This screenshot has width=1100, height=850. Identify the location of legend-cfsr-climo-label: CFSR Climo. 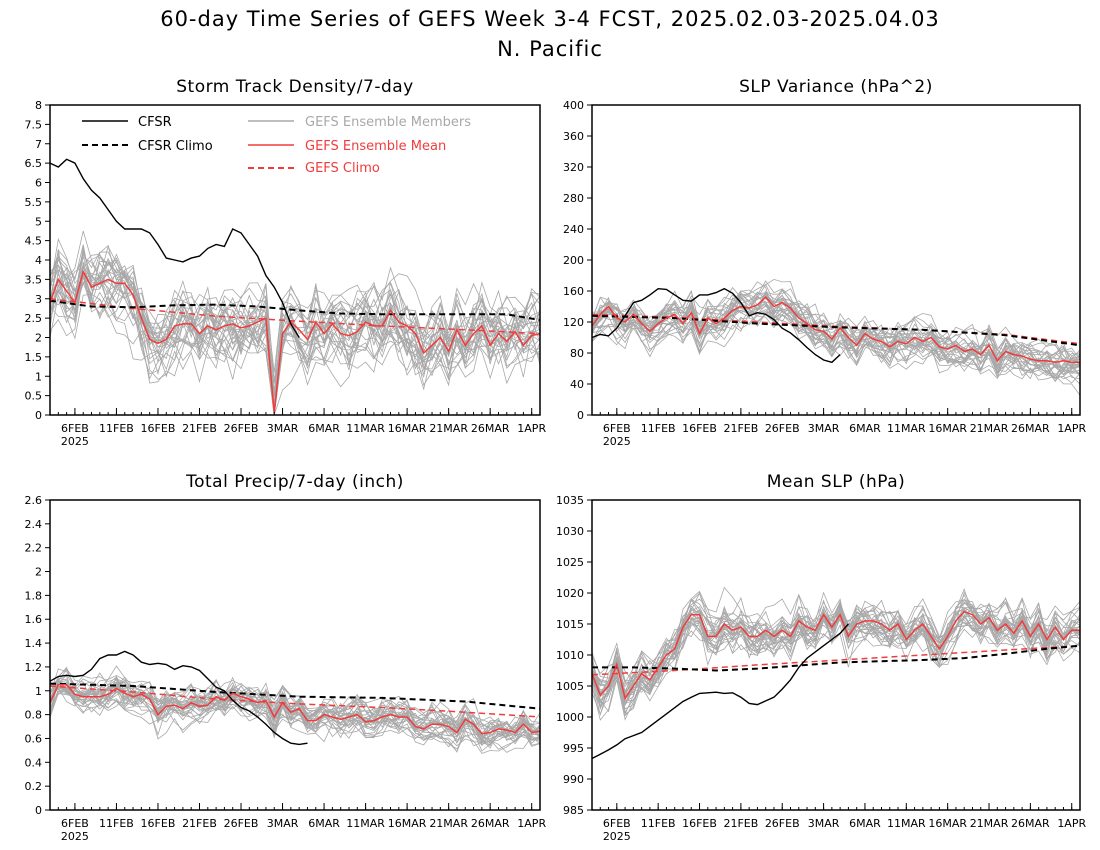
(175, 146).